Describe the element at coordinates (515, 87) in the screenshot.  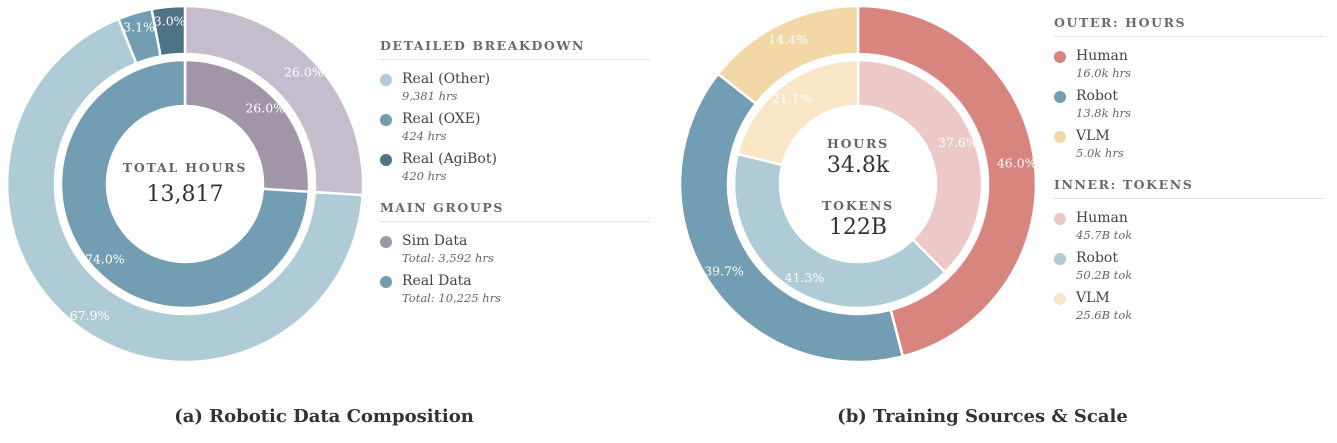
I see `legend-item-real-other: Real (Other) 9,381 hrs` at that location.